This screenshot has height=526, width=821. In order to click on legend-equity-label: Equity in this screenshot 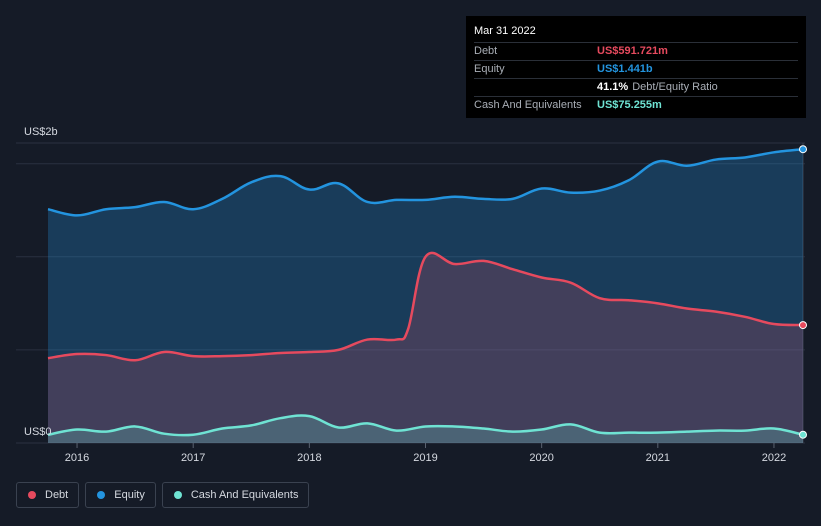, I will do `click(129, 495)`.